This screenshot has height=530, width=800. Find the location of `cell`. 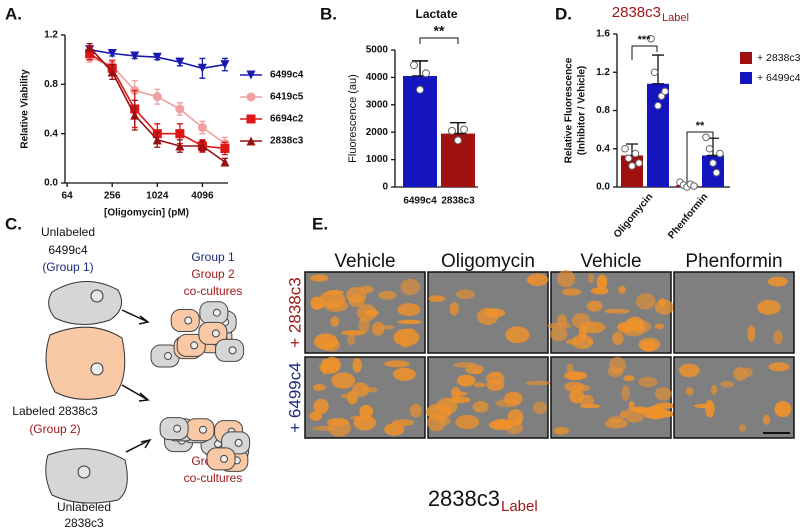

cell is located at coordinates (85, 363).